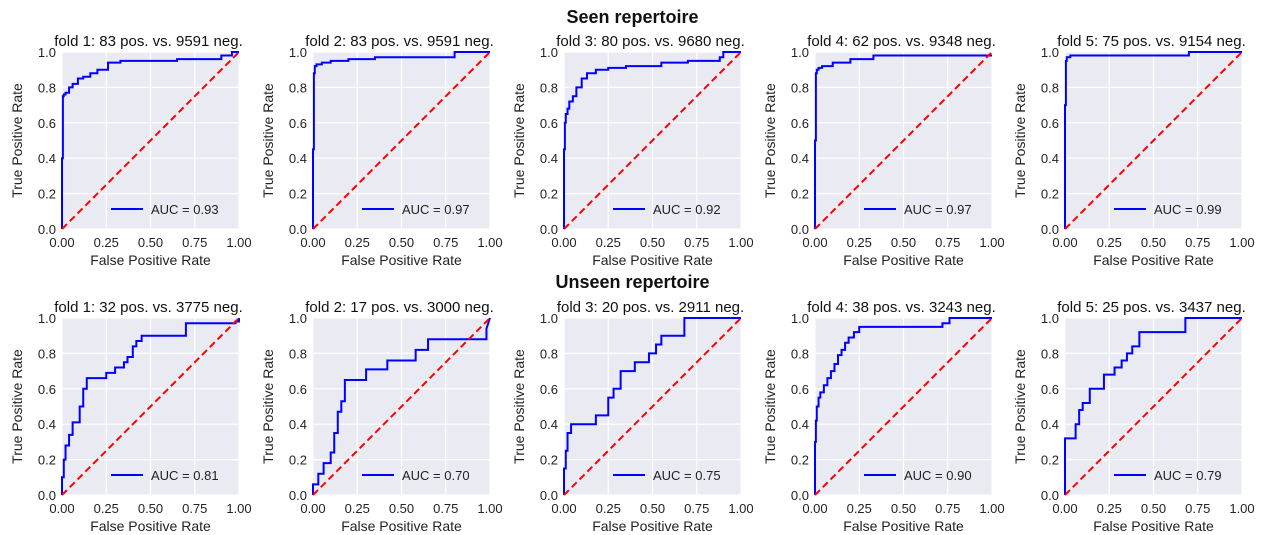  I want to click on legend-label: AUC = 0.90, so click(938, 475).